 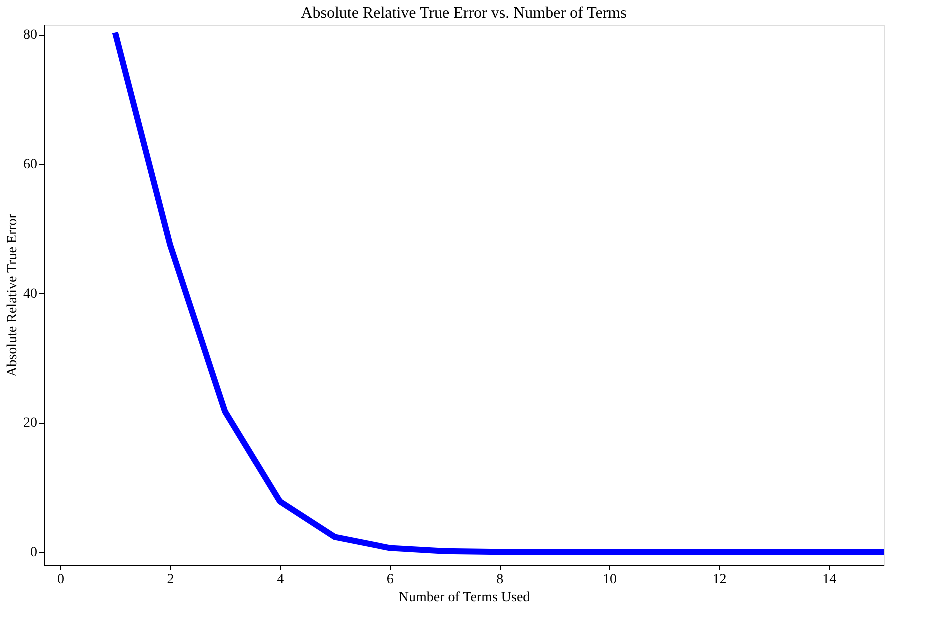 What do you see at coordinates (280, 580) in the screenshot?
I see `x-tick-label: 4` at bounding box center [280, 580].